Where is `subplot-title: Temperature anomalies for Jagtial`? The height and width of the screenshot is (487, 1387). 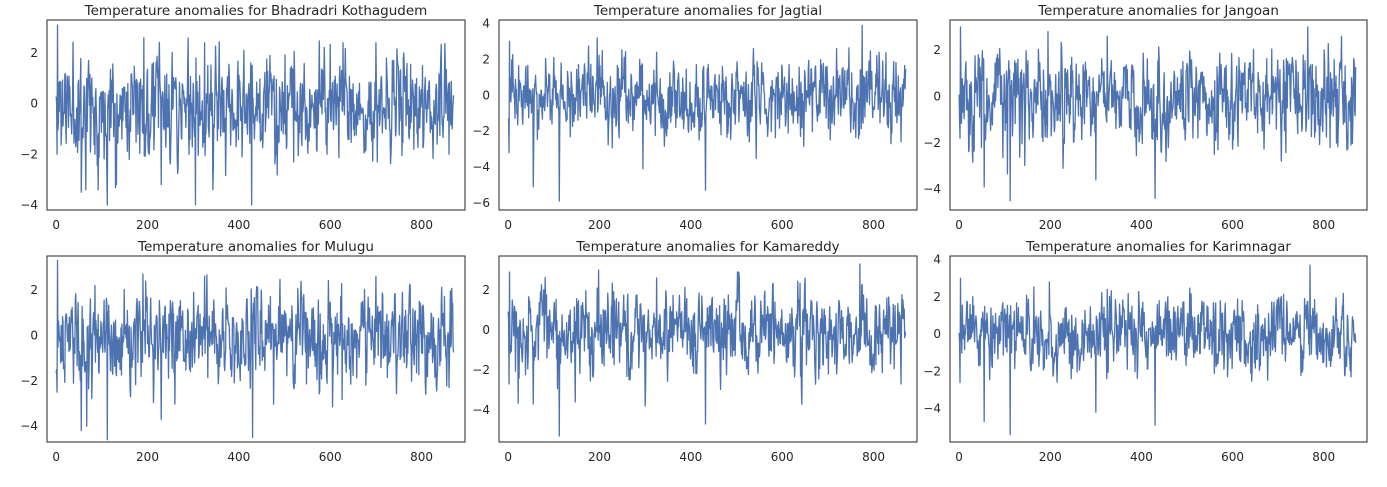 subplot-title: Temperature anomalies for Jagtial is located at coordinates (707, 11).